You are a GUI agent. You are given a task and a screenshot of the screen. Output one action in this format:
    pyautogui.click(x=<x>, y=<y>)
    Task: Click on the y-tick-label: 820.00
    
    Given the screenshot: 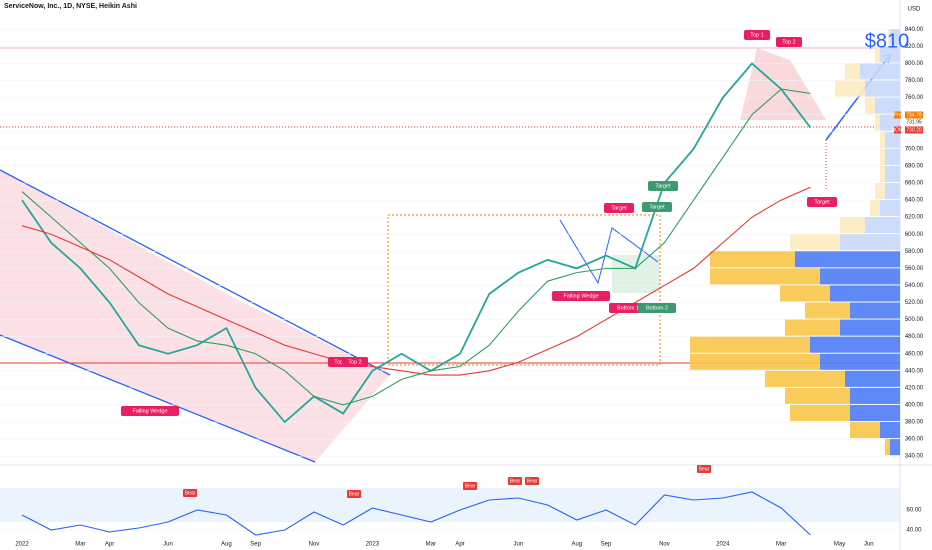 What is the action you would take?
    pyautogui.click(x=914, y=47)
    